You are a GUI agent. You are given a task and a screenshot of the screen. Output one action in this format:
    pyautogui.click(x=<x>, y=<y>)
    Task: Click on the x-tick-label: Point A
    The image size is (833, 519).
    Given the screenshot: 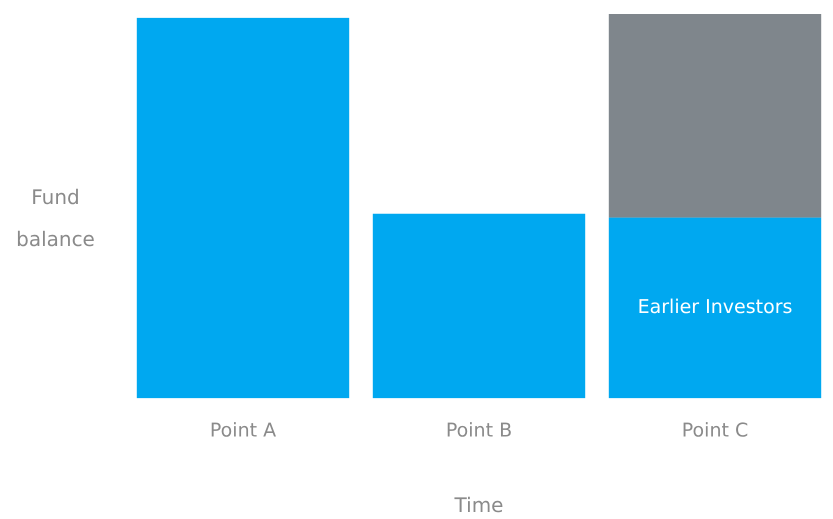 What is the action you would take?
    pyautogui.click(x=243, y=431)
    